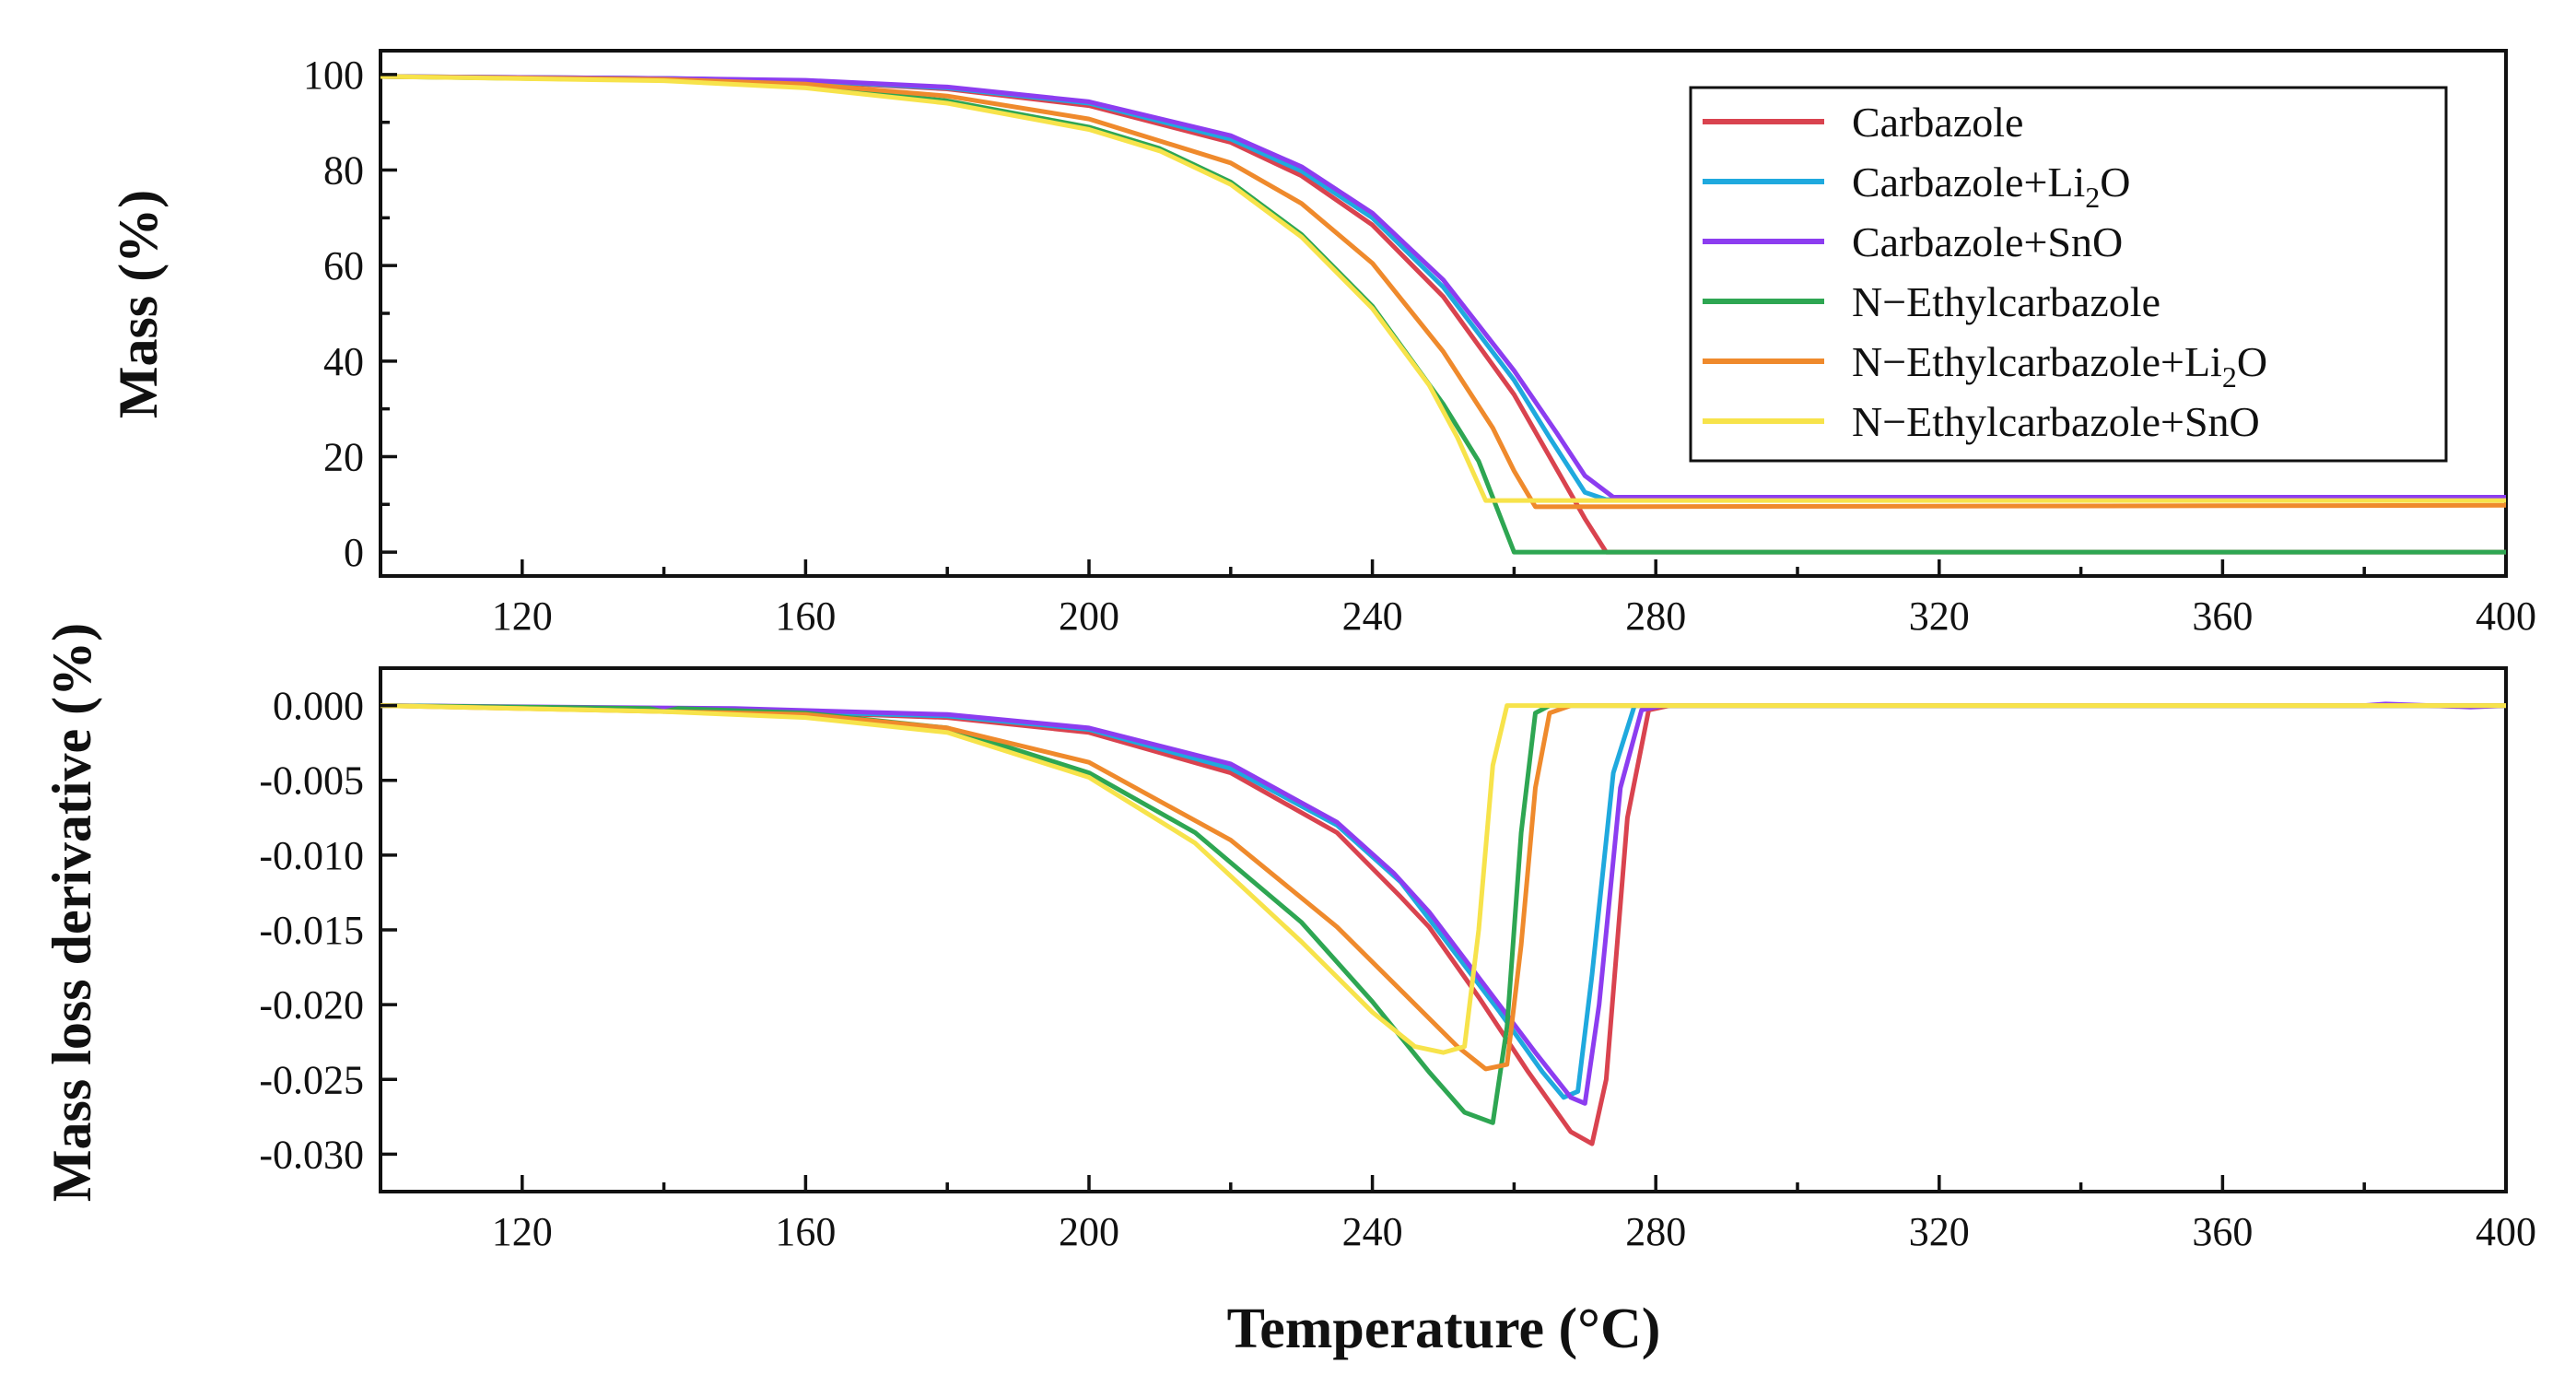 This screenshot has height=1375, width=2576. What do you see at coordinates (1939, 616) in the screenshot?
I see `top-x-tick-label: 320` at bounding box center [1939, 616].